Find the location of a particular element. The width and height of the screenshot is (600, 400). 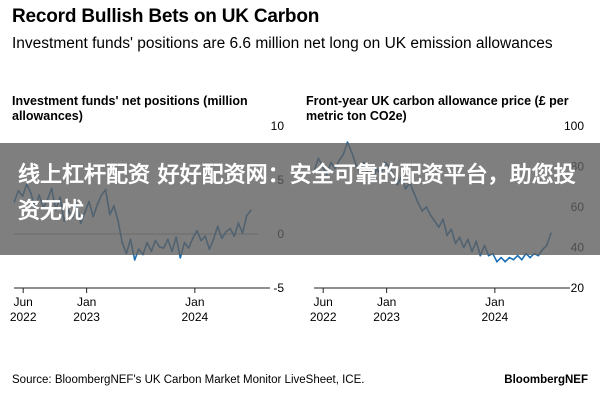

positions-x-tick-label: 2024 is located at coordinates (194, 317).